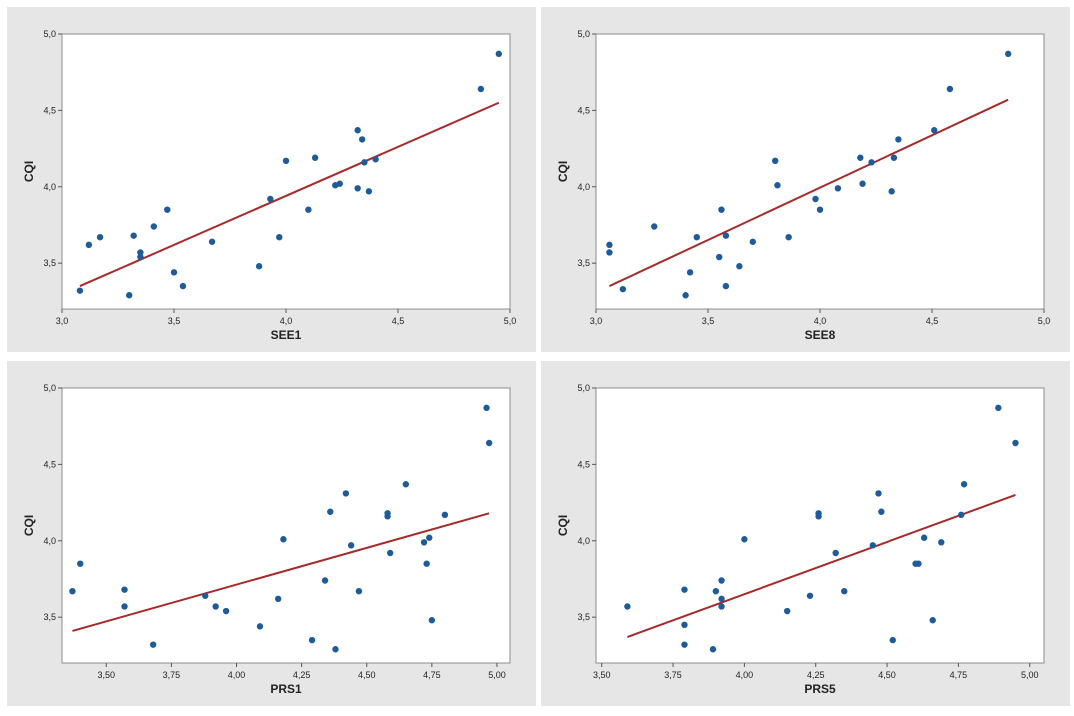 Image resolution: width=1074 pixels, height=716 pixels. I want to click on x-axis-title: PRS1, so click(286, 689).